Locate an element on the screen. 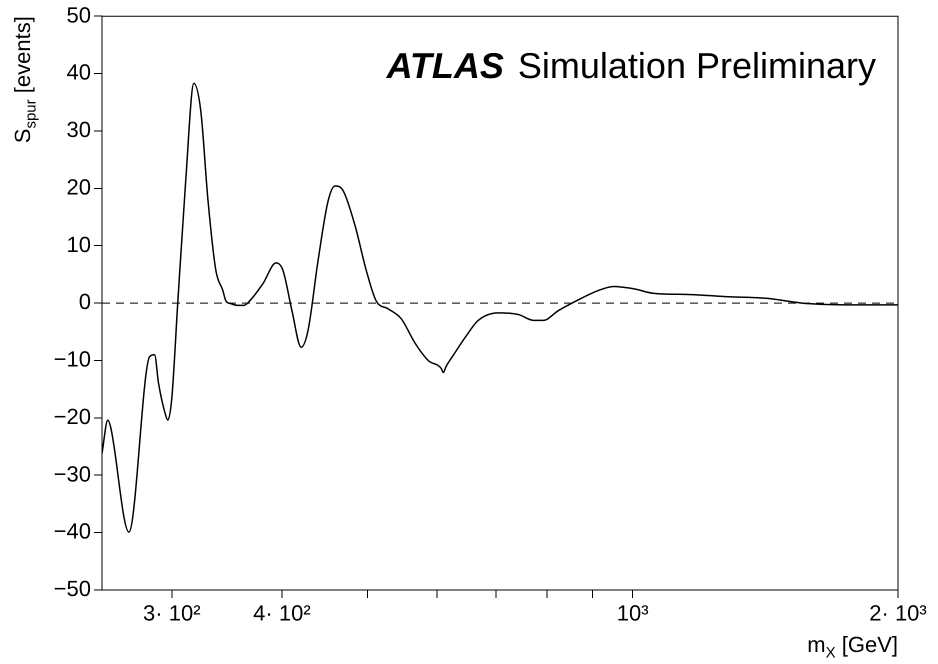 The image size is (938, 664). y-tick-label: −10 is located at coordinates (72, 359).